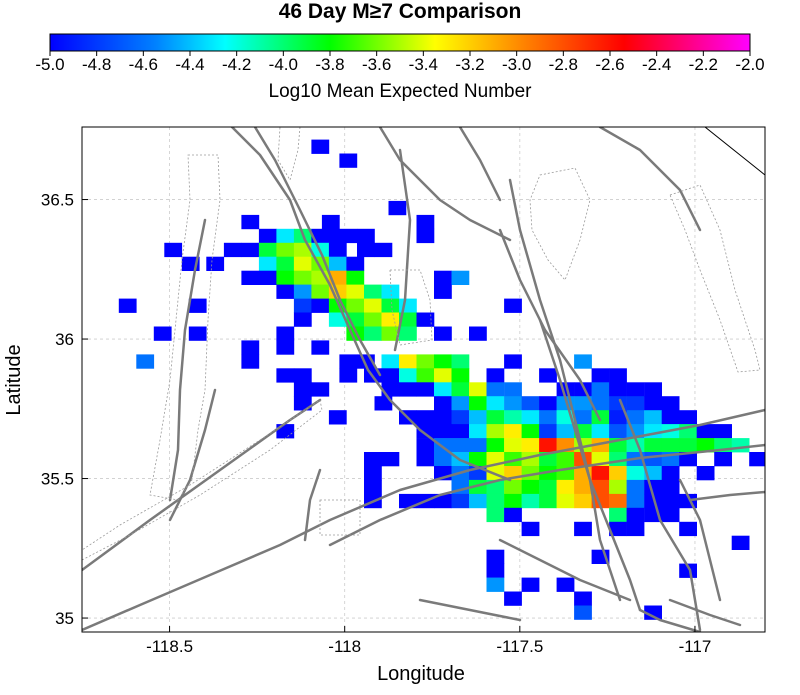 The image size is (800, 695). I want to click on colorbar-tick-label: -4.0, so click(283, 64).